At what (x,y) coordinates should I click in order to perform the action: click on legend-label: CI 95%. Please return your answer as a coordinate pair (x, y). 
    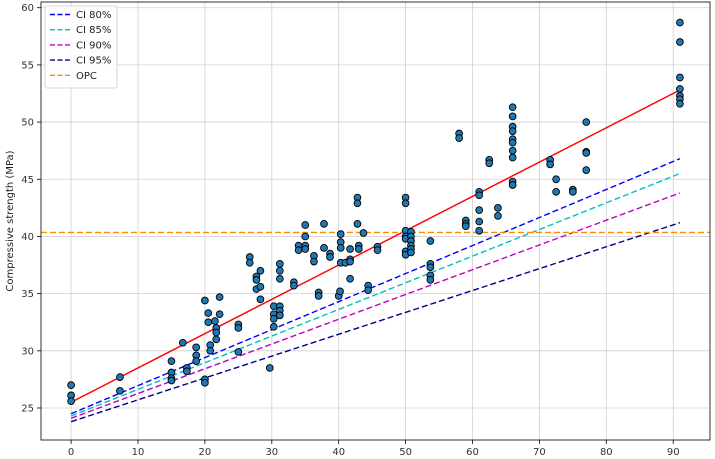
    Looking at the image, I should click on (93, 61).